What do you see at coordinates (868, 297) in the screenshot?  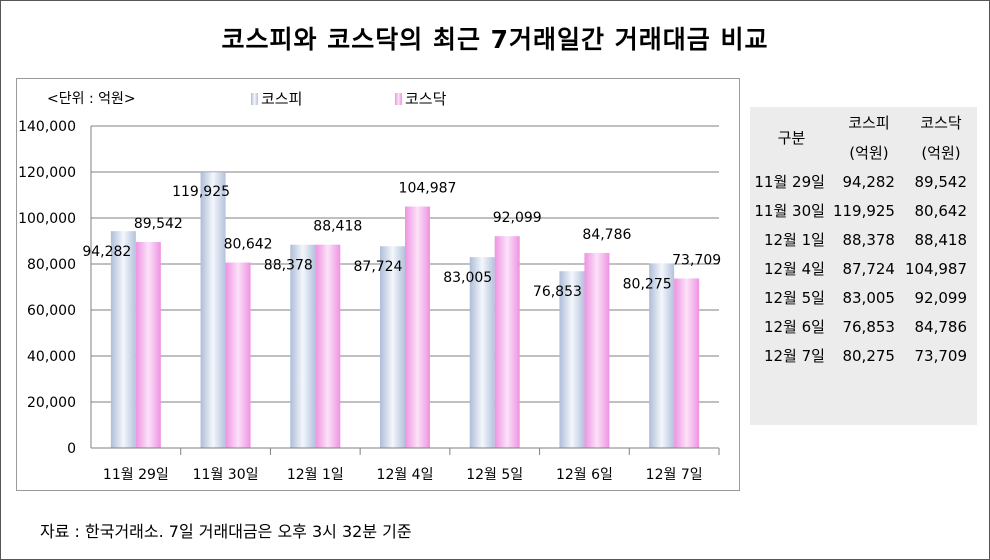 I see `table-cell-kospi: 83,005` at bounding box center [868, 297].